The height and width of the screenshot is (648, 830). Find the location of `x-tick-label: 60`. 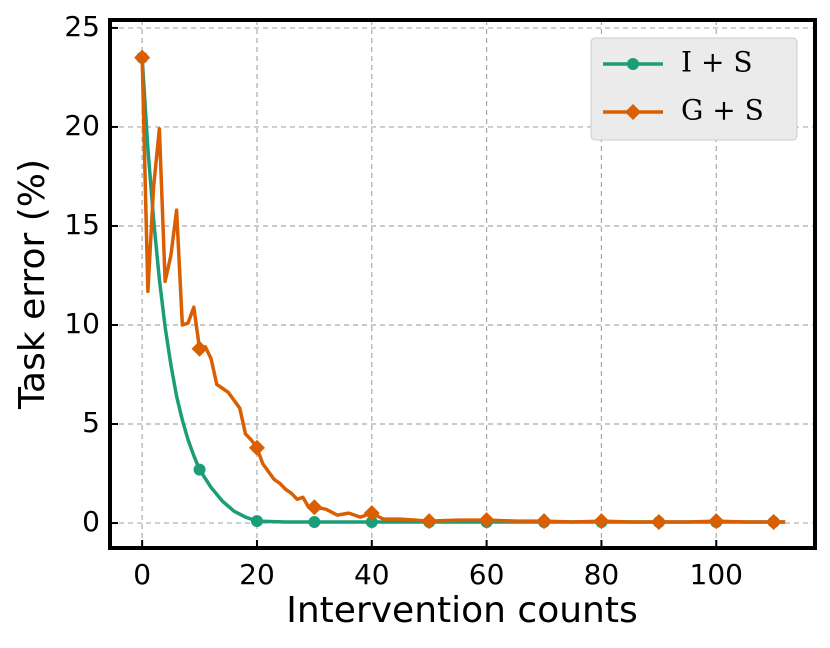

x-tick-label: 60 is located at coordinates (487, 574).